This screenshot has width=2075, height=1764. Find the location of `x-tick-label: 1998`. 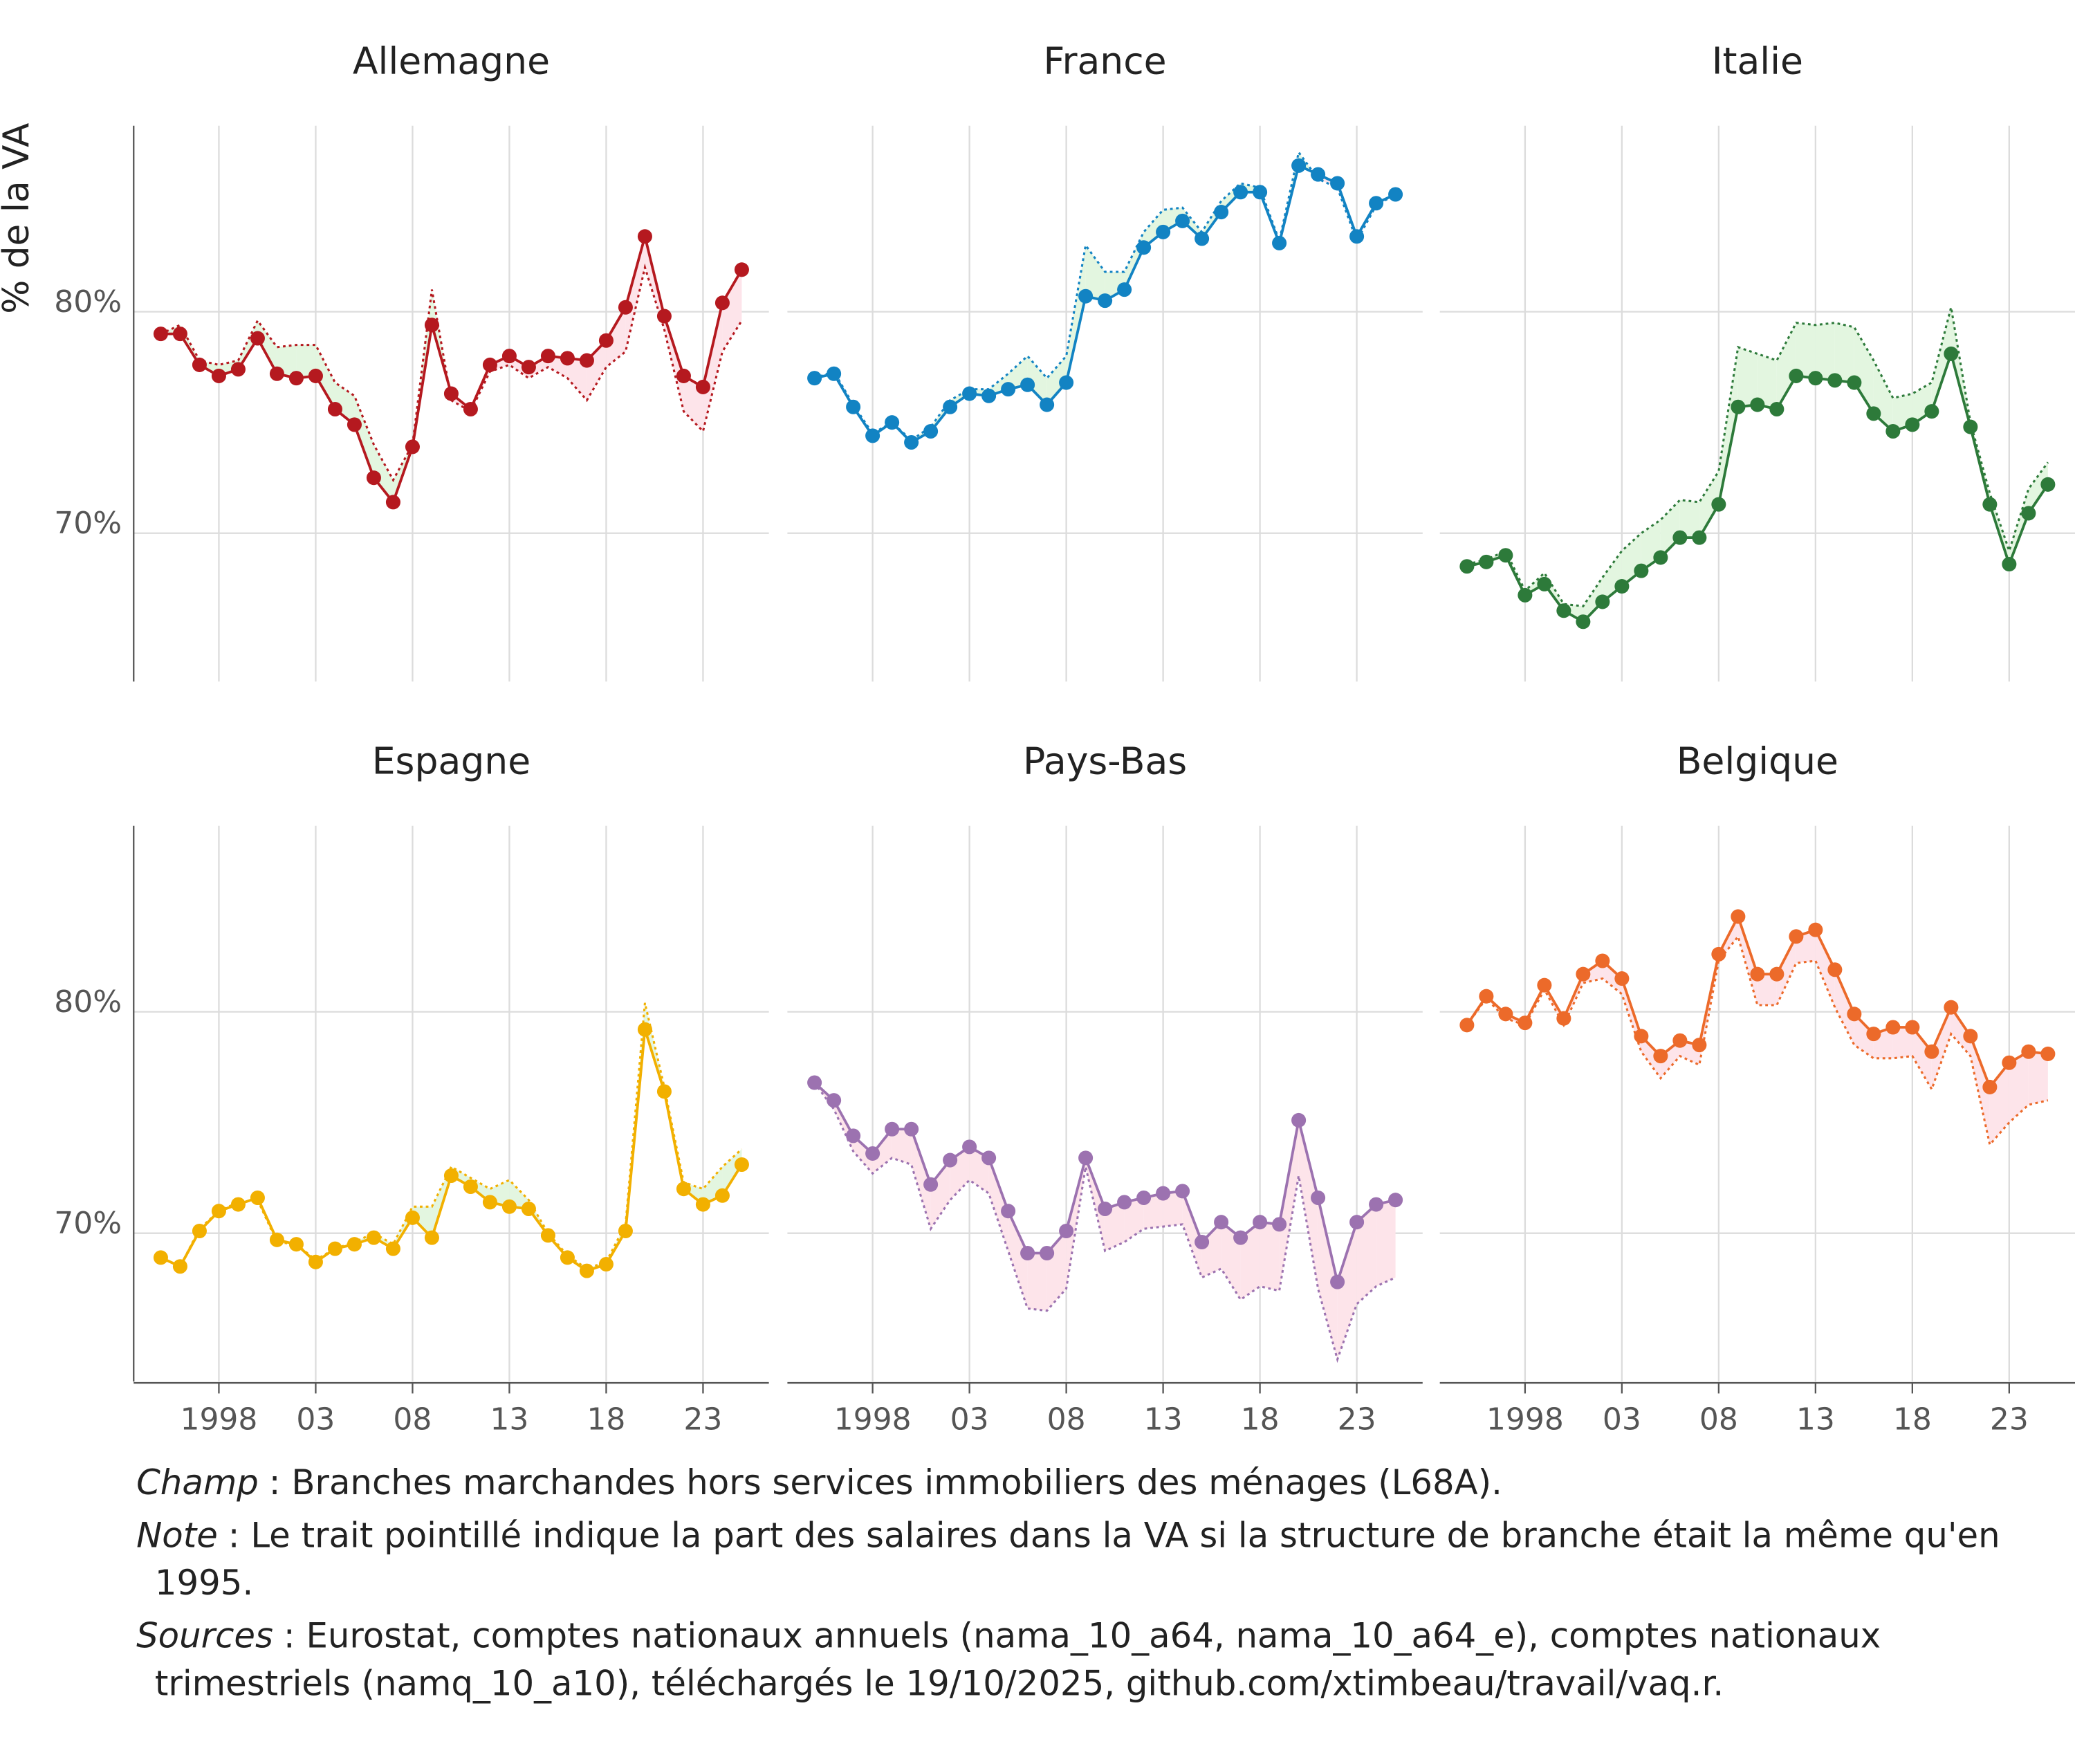

x-tick-label: 1998 is located at coordinates (218, 1419).